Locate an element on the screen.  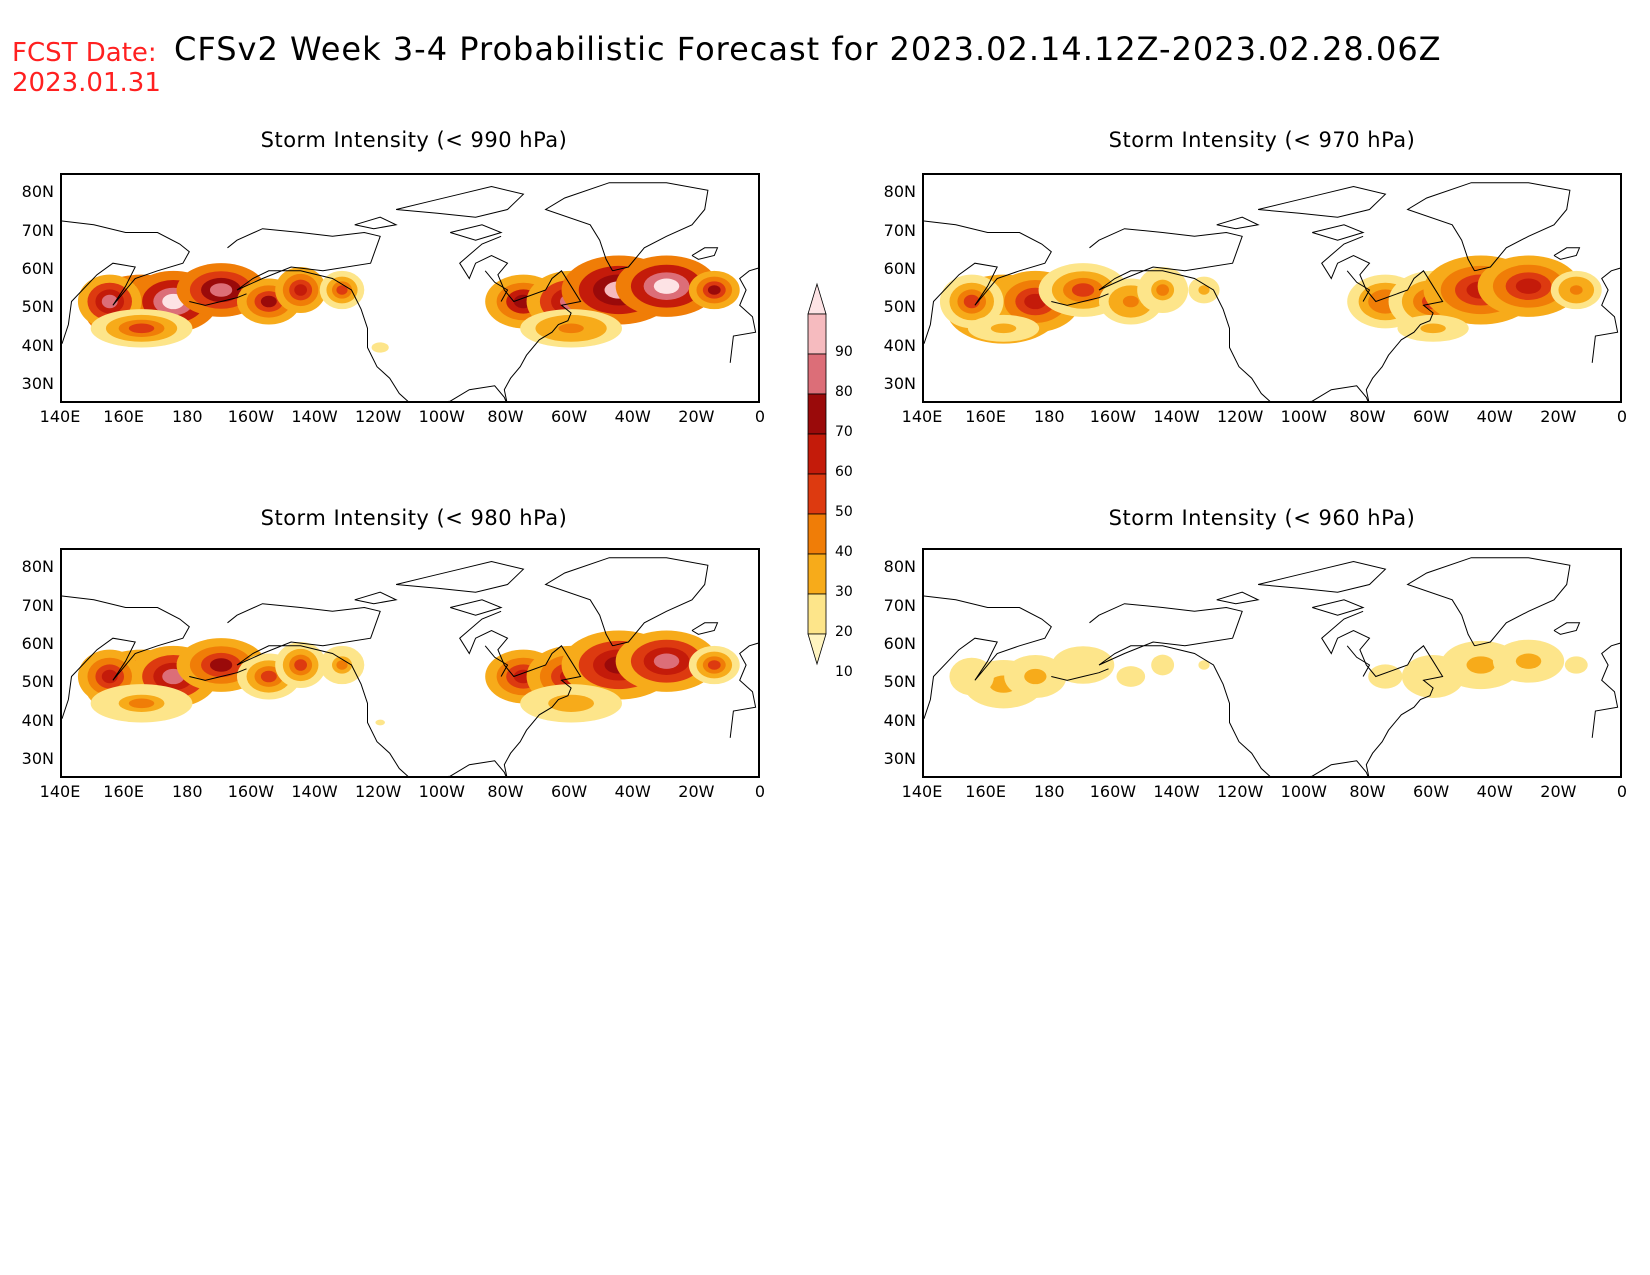
latitude-tick-label: 80N is located at coordinates (899, 567).